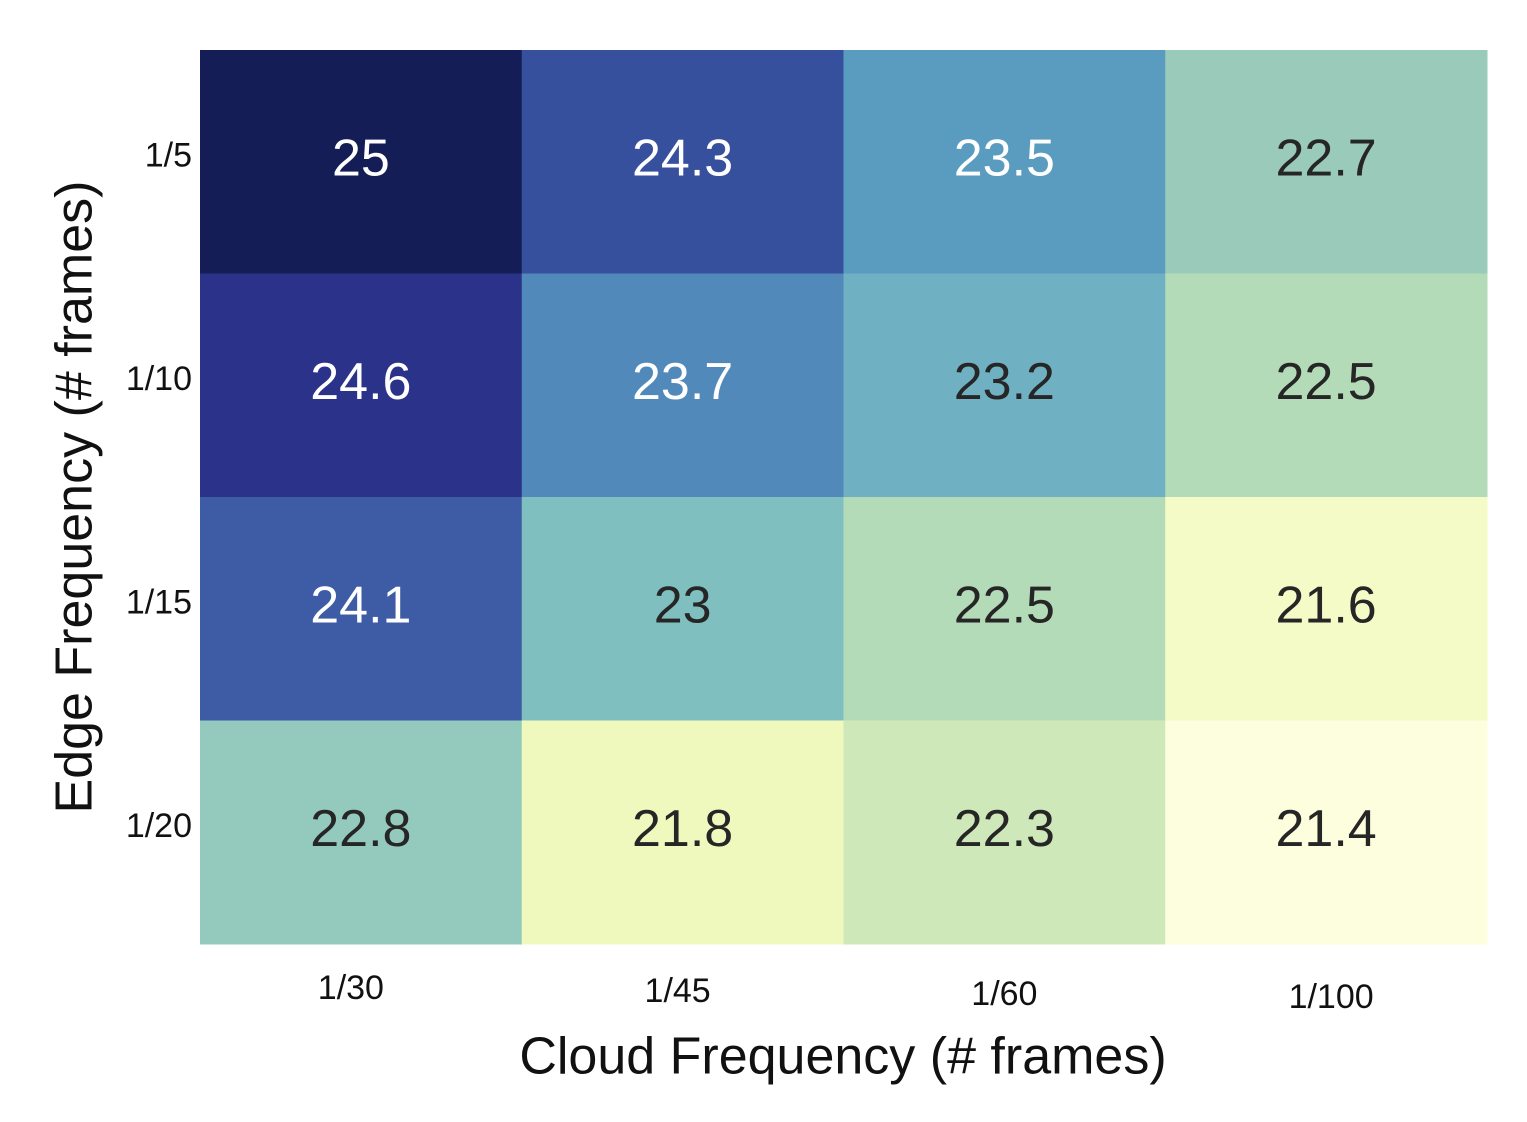 The width and height of the screenshot is (1527, 1122). Describe the element at coordinates (351, 988) in the screenshot. I see `x-tick-label: 1/30` at that location.